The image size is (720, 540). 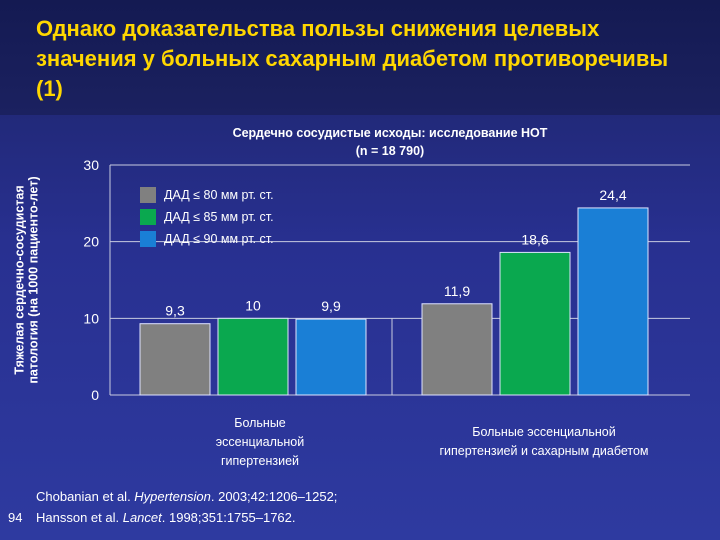 What do you see at coordinates (91, 242) in the screenshot?
I see `y-tick-label: 20` at bounding box center [91, 242].